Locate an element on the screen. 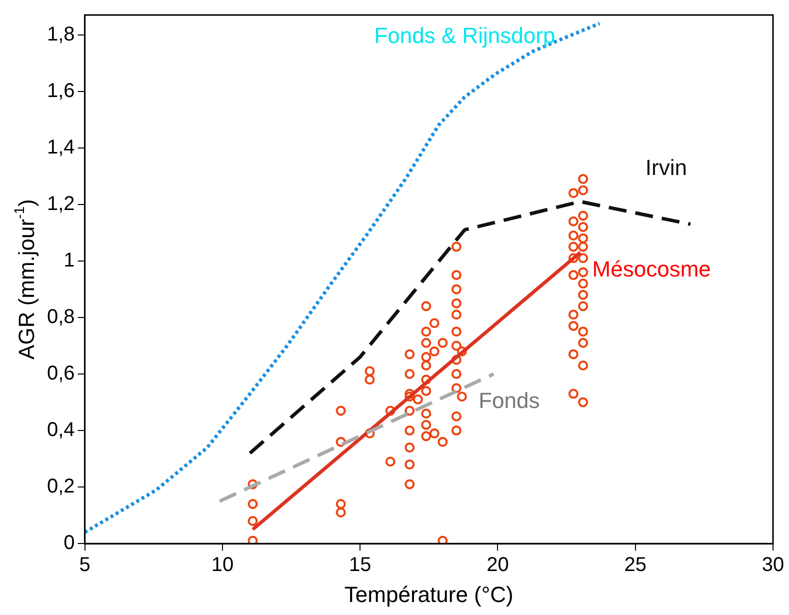  y-tick-label: 0,2 is located at coordinates (60, 487).